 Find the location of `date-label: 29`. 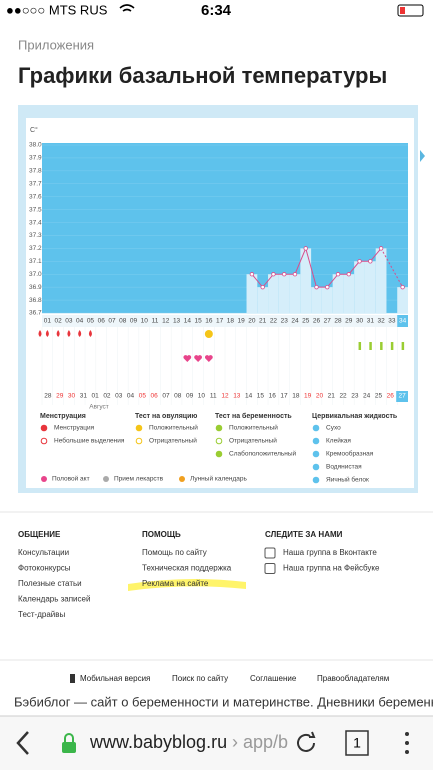

date-label: 29 is located at coordinates (60, 396).